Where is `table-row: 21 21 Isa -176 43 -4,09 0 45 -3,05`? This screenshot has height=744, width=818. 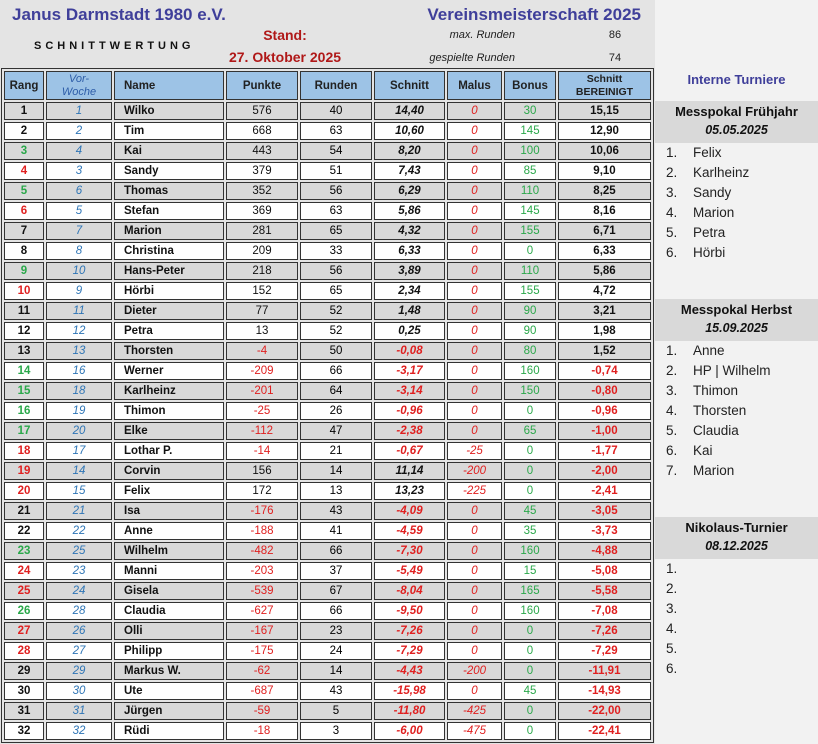
table-row: 21 21 Isa -176 43 -4,09 0 45 -3,05 is located at coordinates (327, 511).